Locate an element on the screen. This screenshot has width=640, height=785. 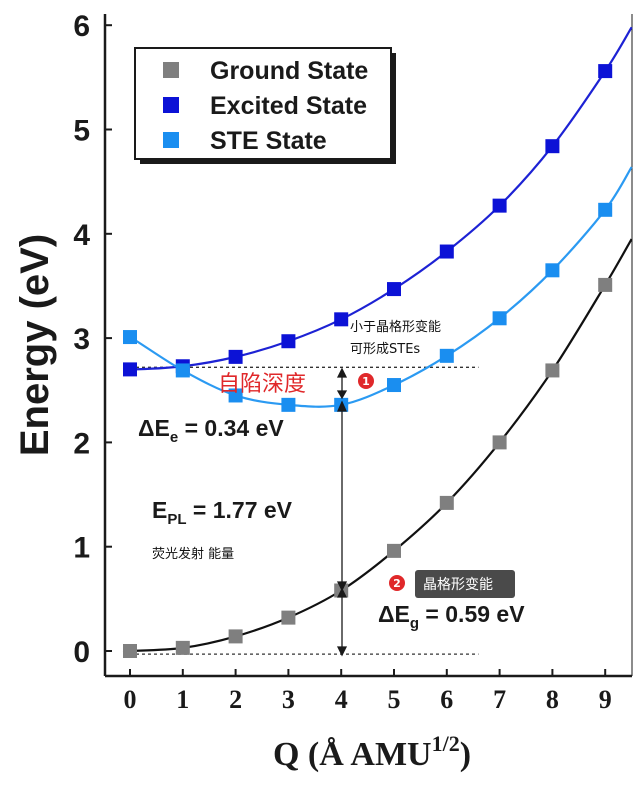
badge-2-text: 2 is located at coordinates (397, 583).